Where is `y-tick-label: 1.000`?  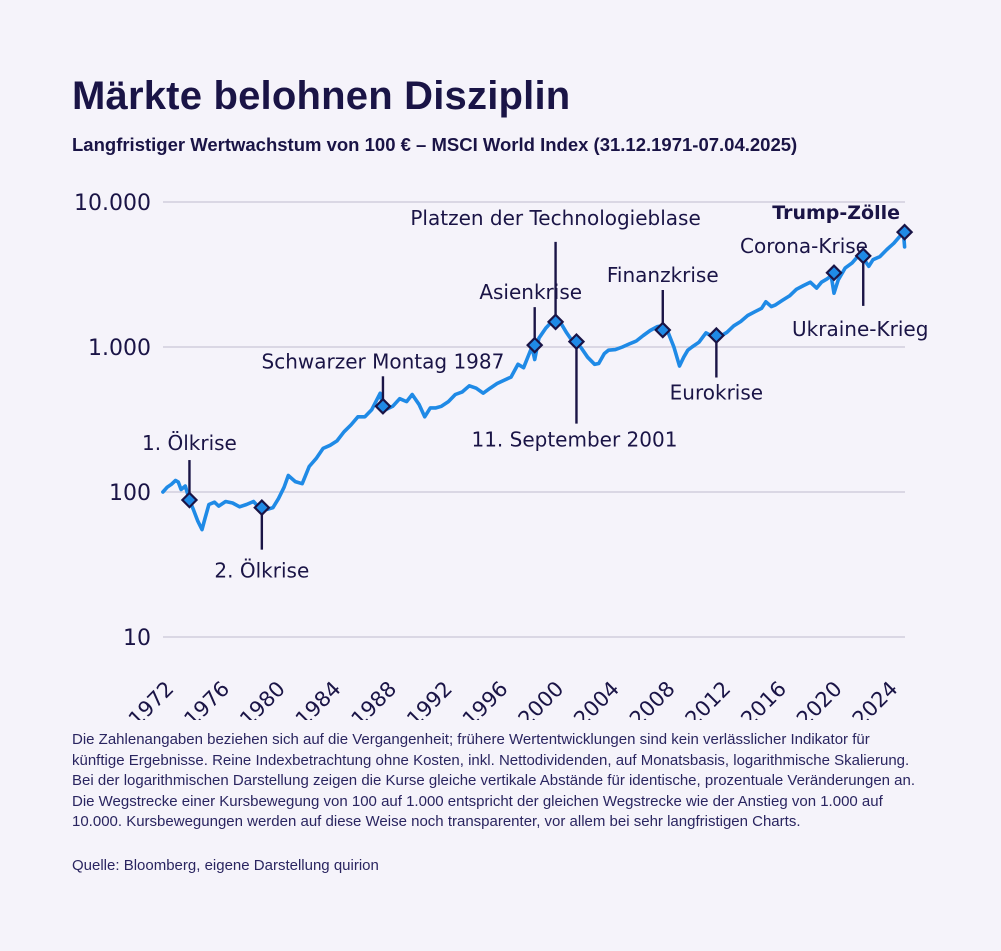 y-tick-label: 1.000 is located at coordinates (119, 348).